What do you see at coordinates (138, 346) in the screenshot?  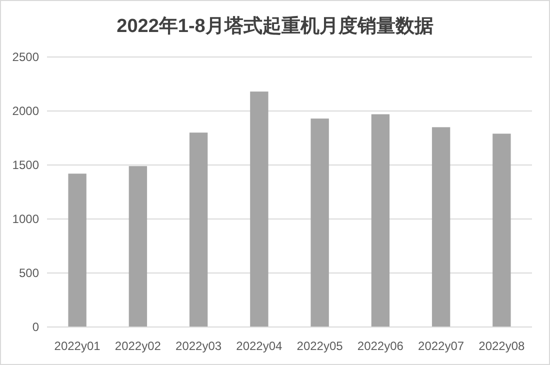 I see `x-tick-label: 2022y02` at bounding box center [138, 346].